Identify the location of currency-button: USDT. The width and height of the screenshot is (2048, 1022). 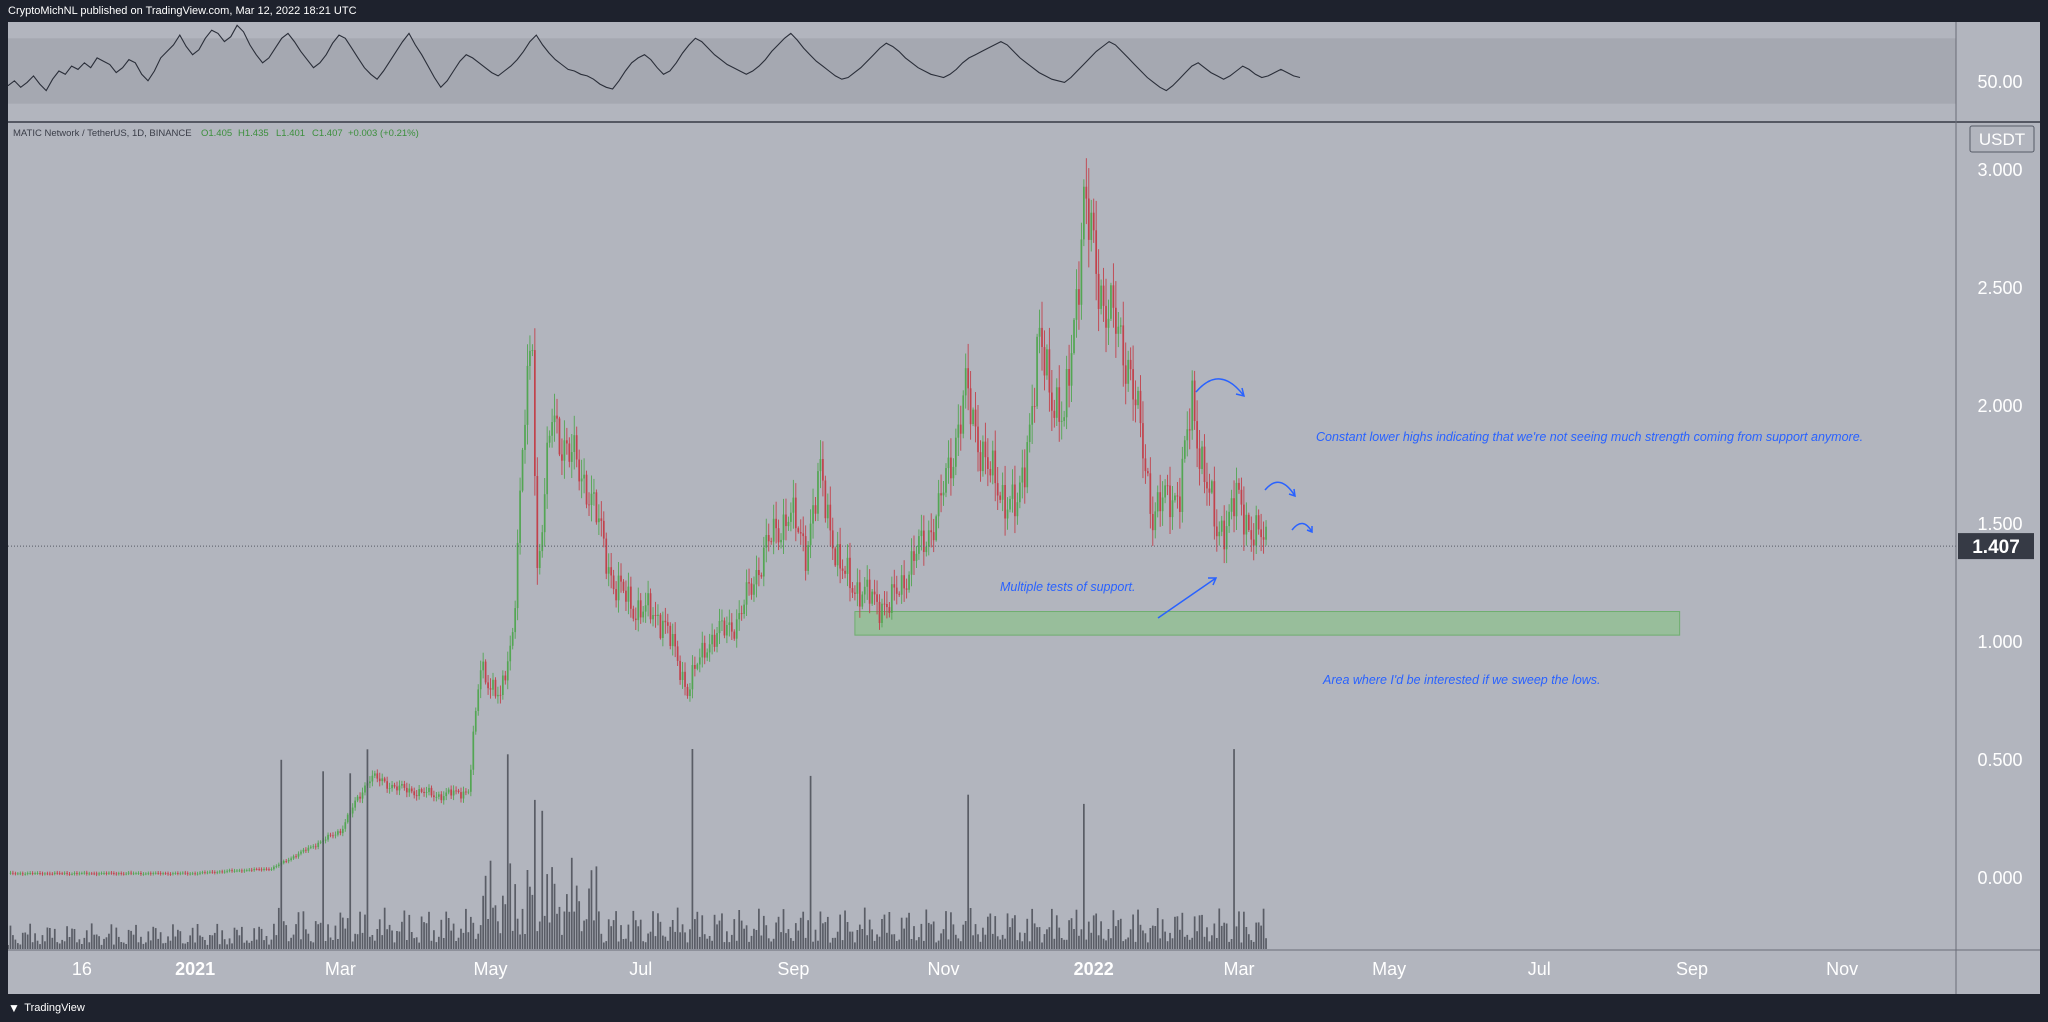
(2002, 139).